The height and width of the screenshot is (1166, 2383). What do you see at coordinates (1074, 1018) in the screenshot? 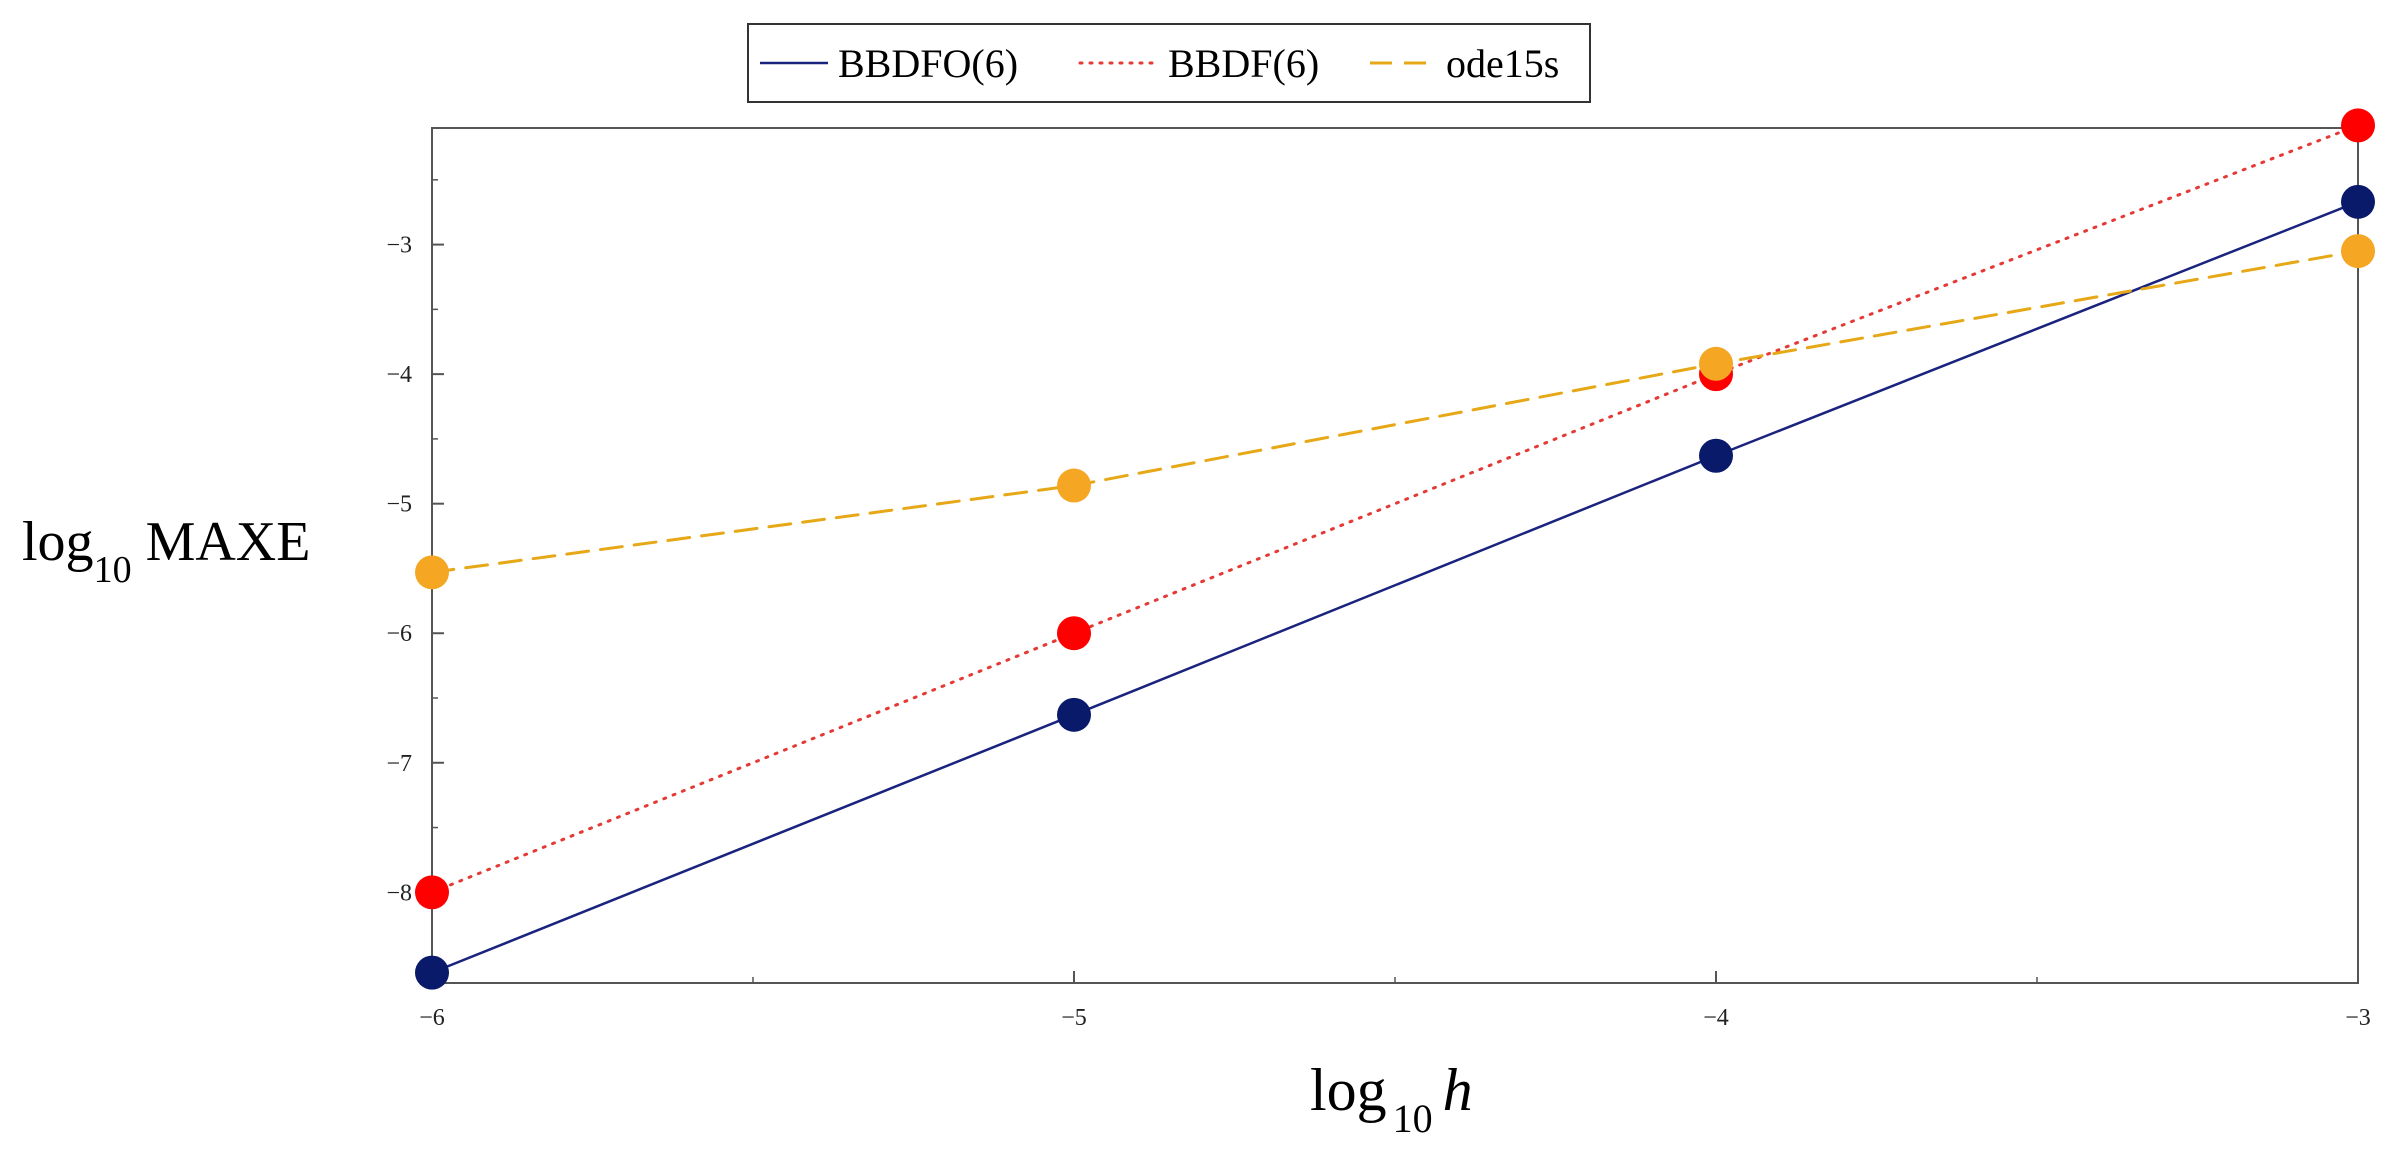
I see `x-tick-label: −5` at bounding box center [1074, 1018].